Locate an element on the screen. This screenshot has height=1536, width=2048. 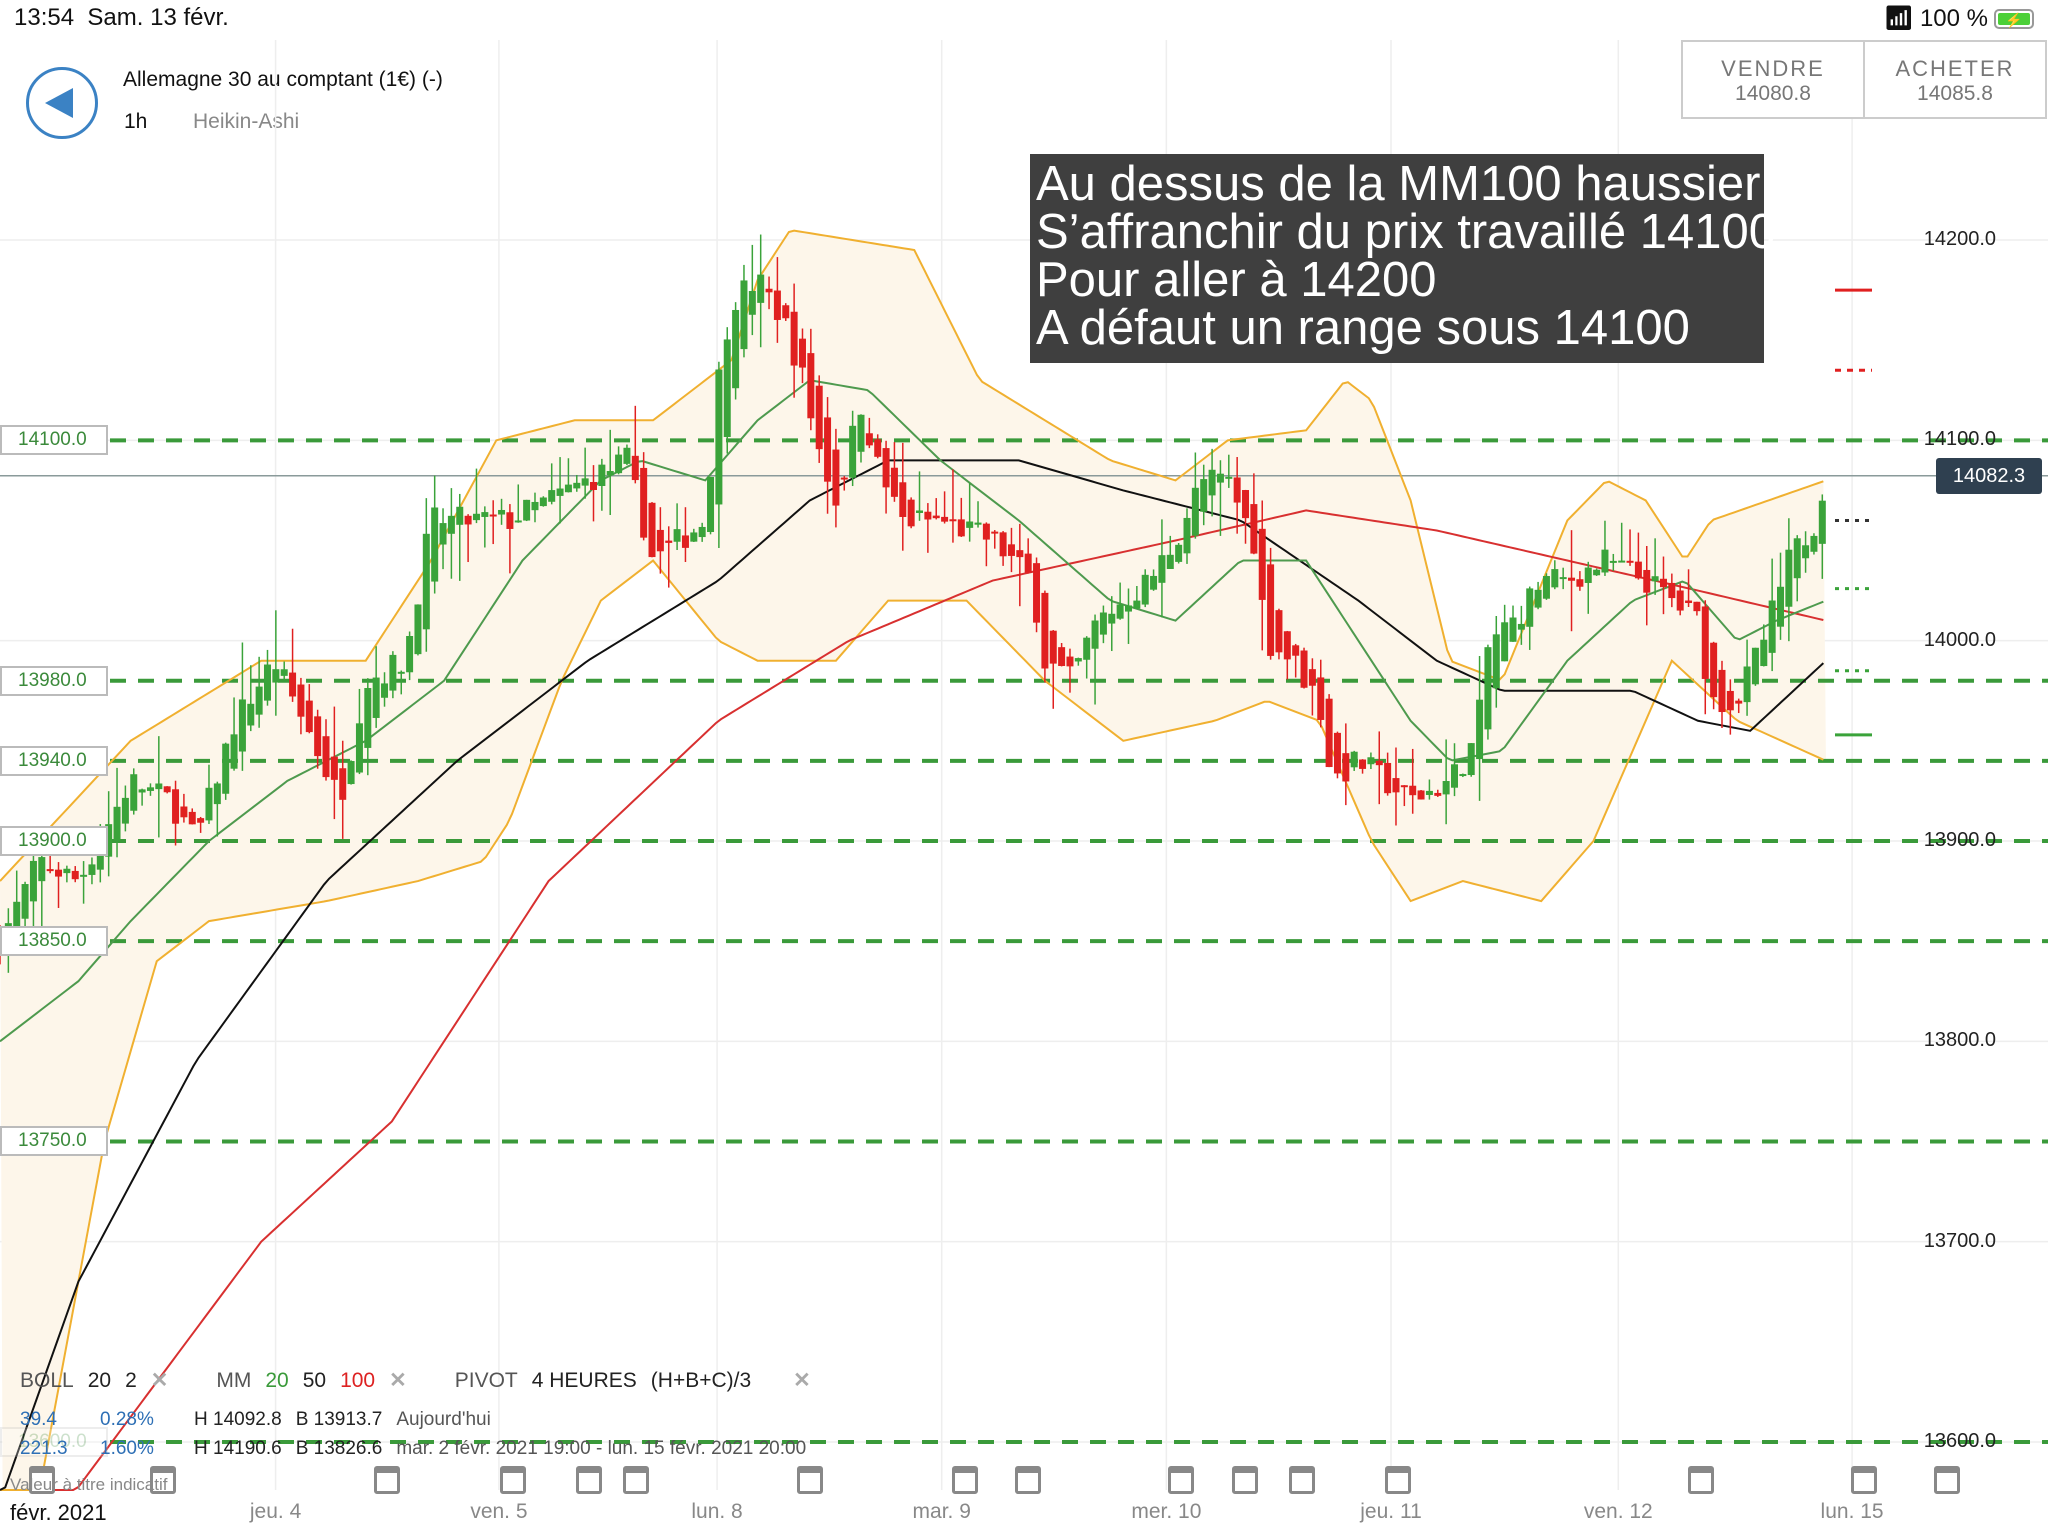
level-label: 13750.0 is located at coordinates (54, 1141).